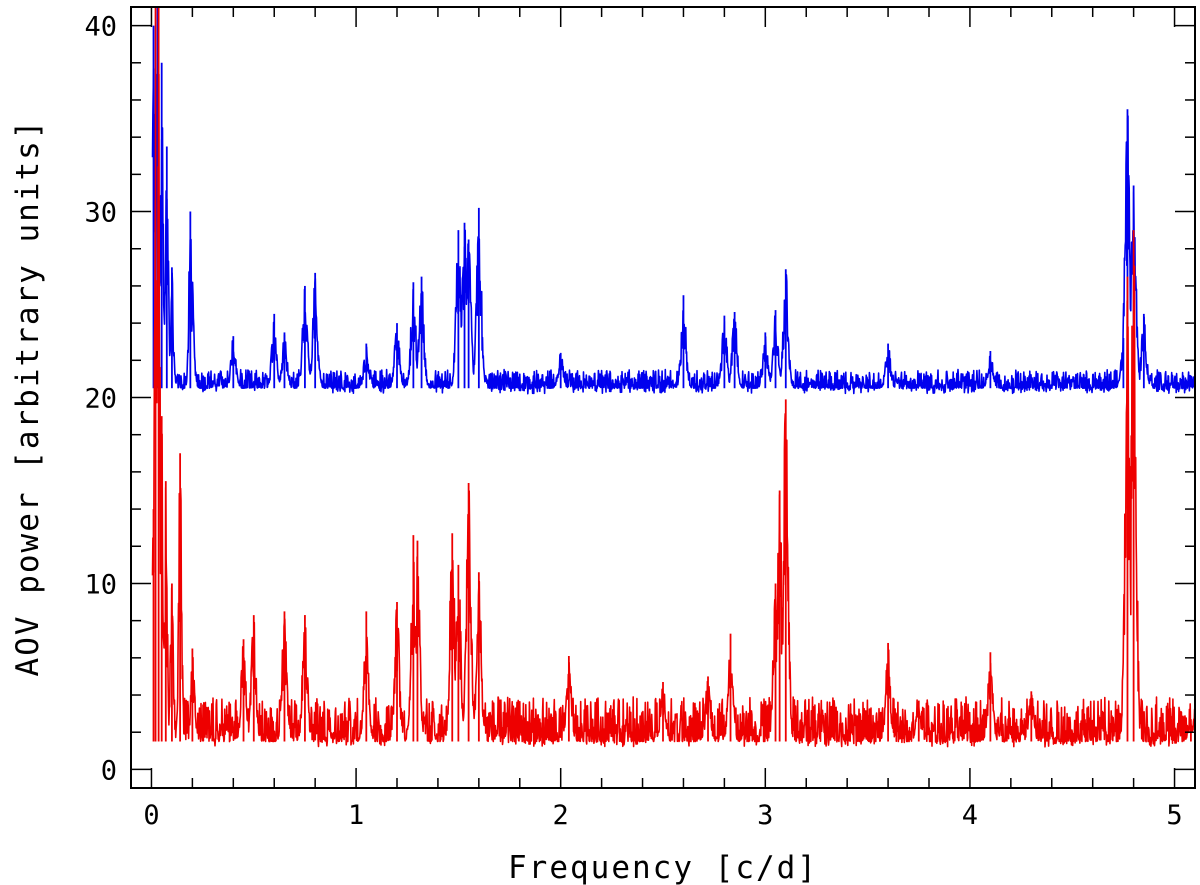  What do you see at coordinates (561, 815) in the screenshot?
I see `x-tick-label: 2` at bounding box center [561, 815].